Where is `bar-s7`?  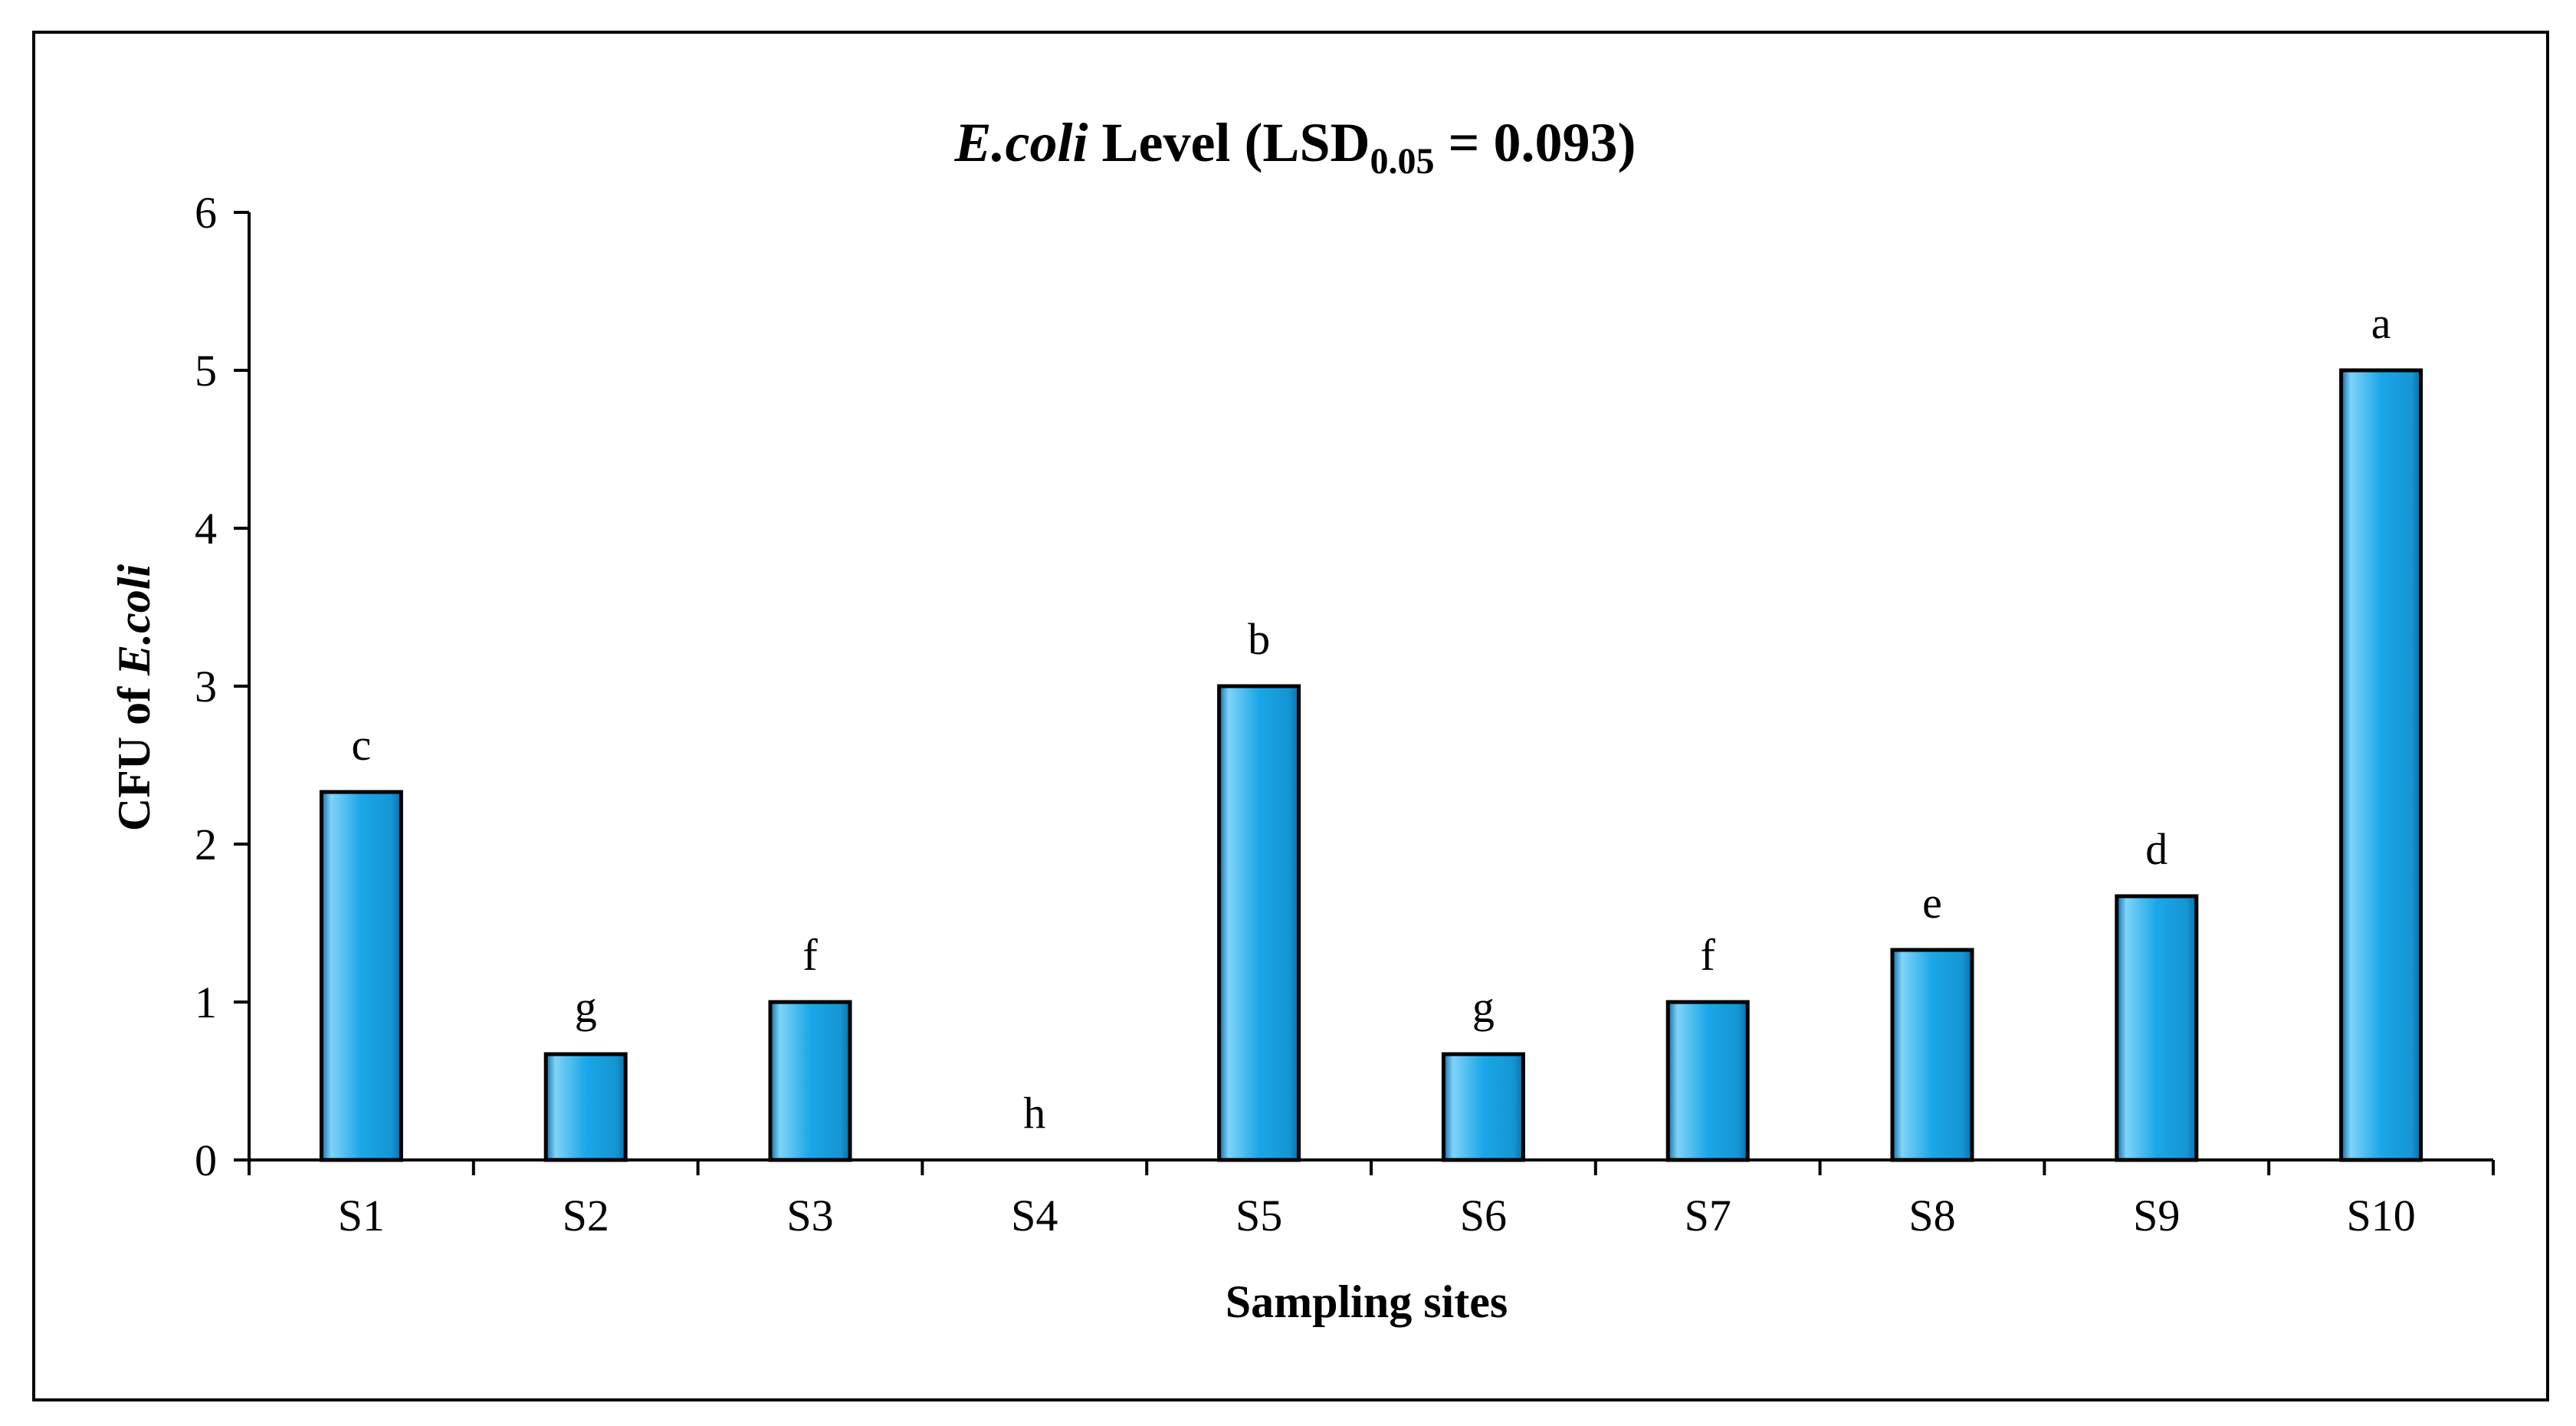 bar-s7 is located at coordinates (1707, 1081).